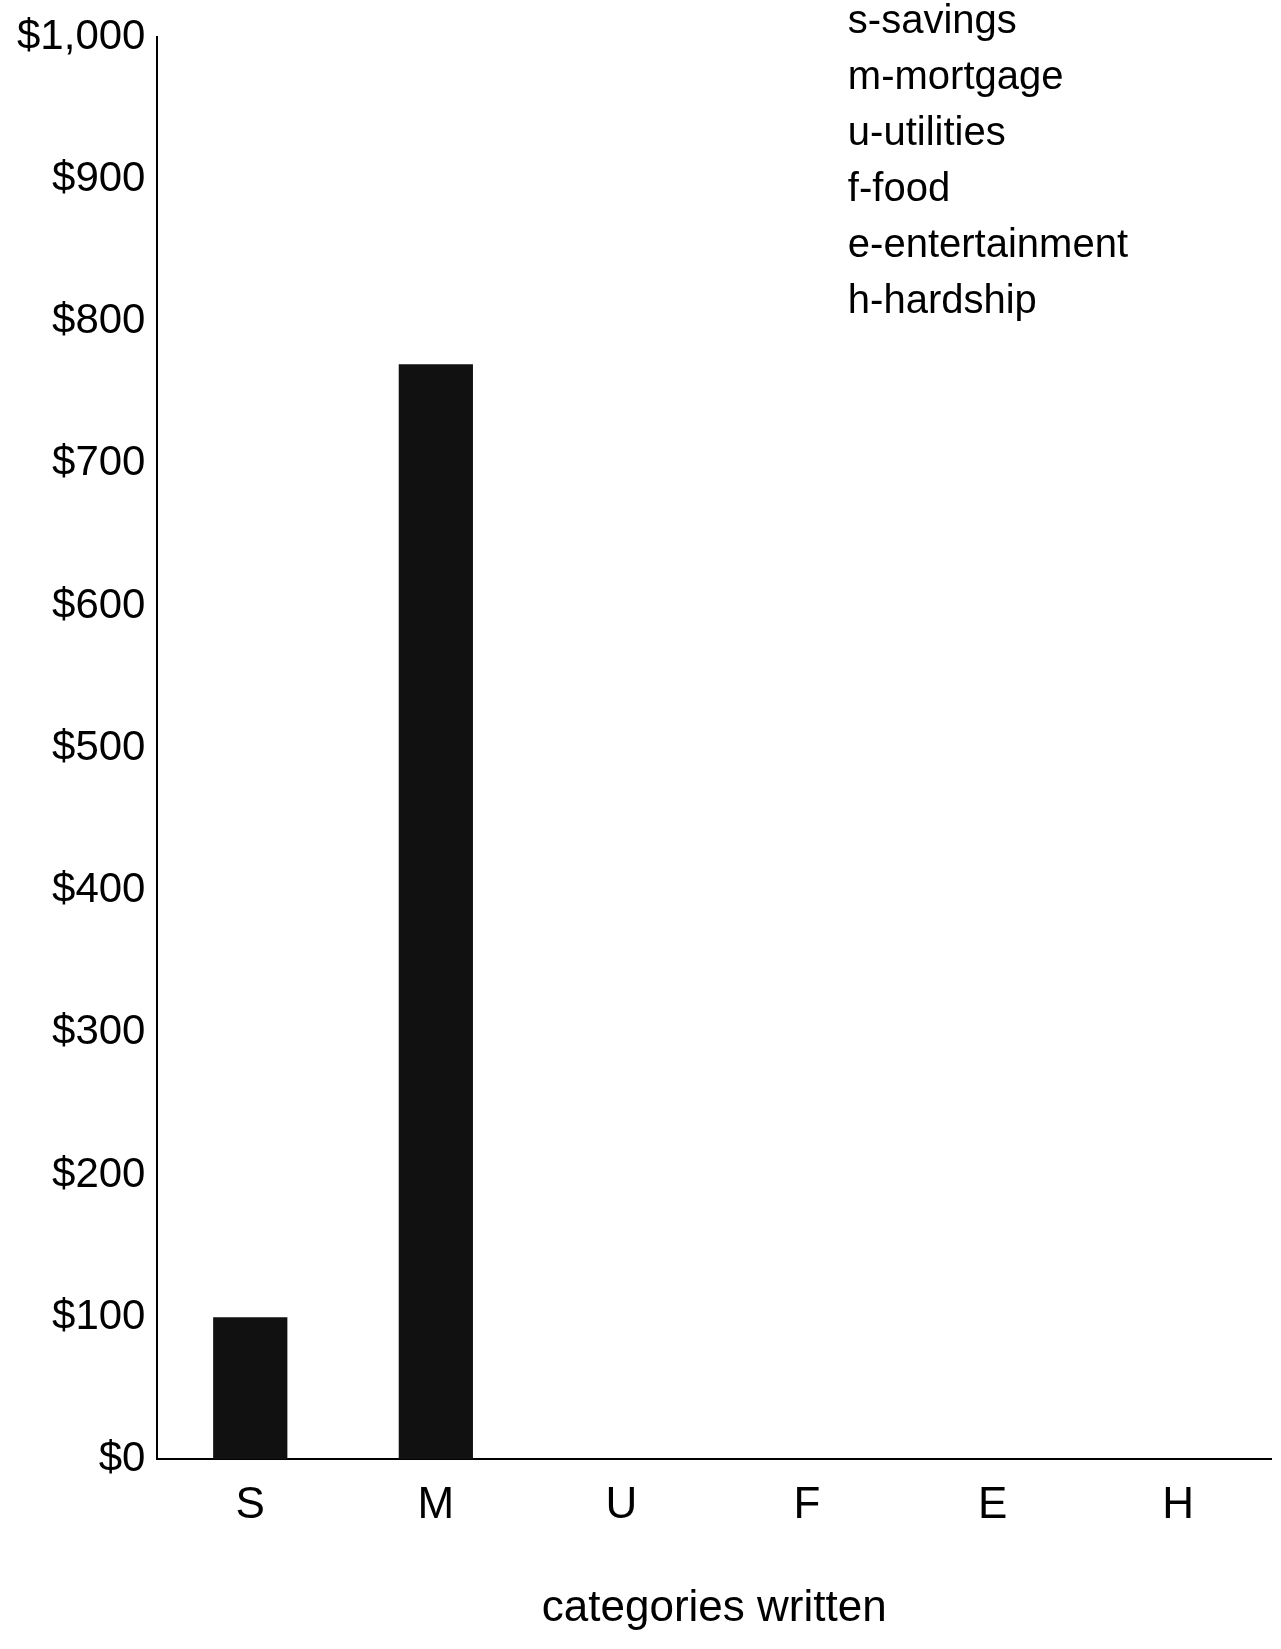  I want to click on y-tick-label: $700, so click(99, 461).